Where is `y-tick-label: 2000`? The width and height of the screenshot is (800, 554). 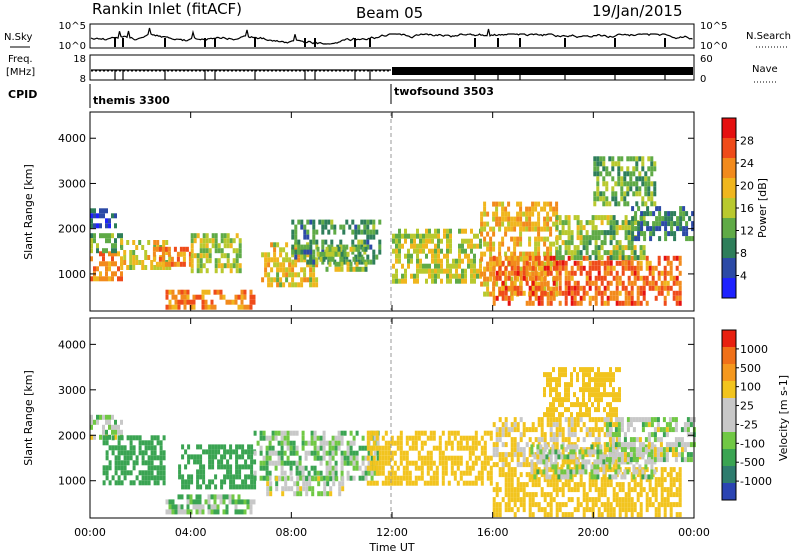
y-tick-label: 2000 is located at coordinates (72, 229).